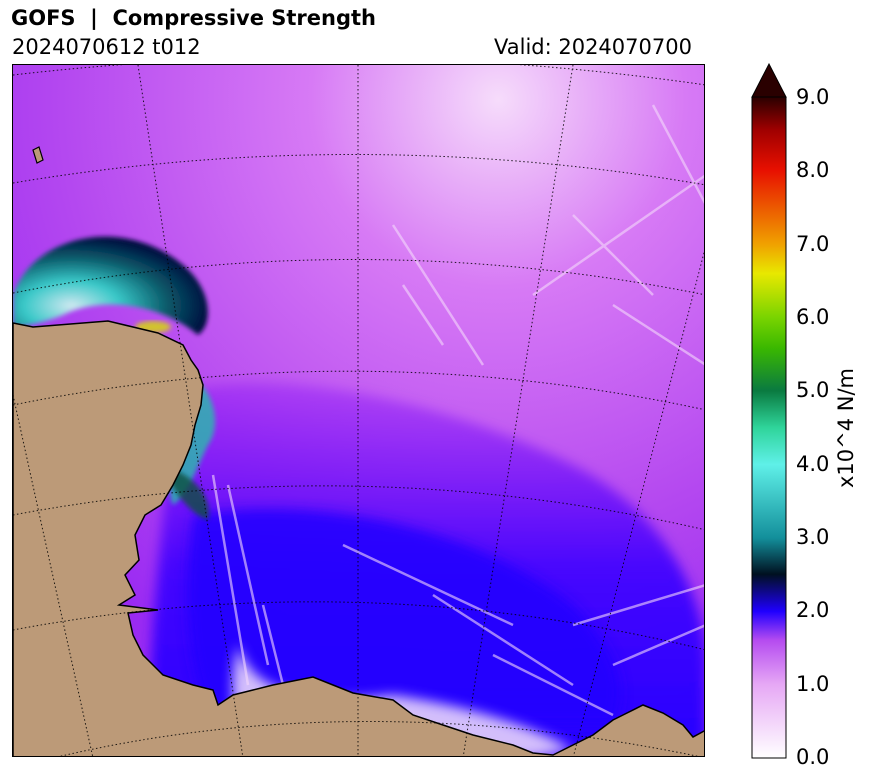 The width and height of the screenshot is (869, 781). Describe the element at coordinates (813, 464) in the screenshot. I see `colorbar-tick: 4.0` at that location.